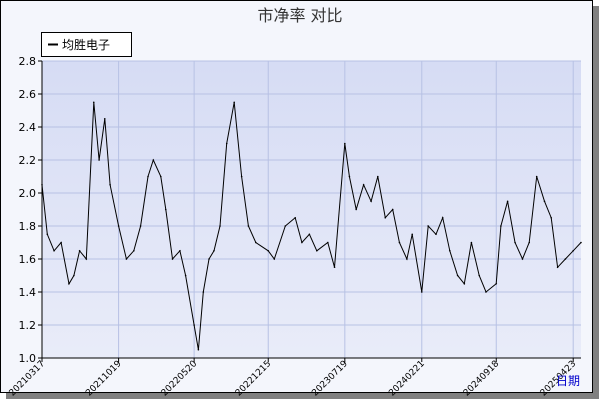 This screenshot has height=405, width=600. Describe the element at coordinates (28, 193) in the screenshot. I see `y-tick-label: 2.0` at that location.